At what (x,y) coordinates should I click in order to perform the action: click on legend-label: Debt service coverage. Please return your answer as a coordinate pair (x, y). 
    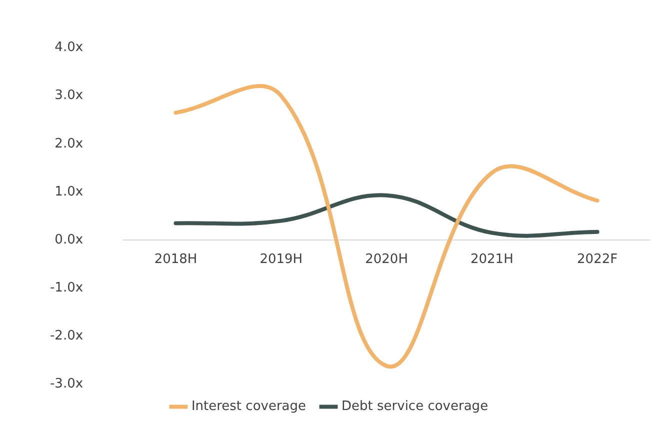
    Looking at the image, I should click on (415, 406).